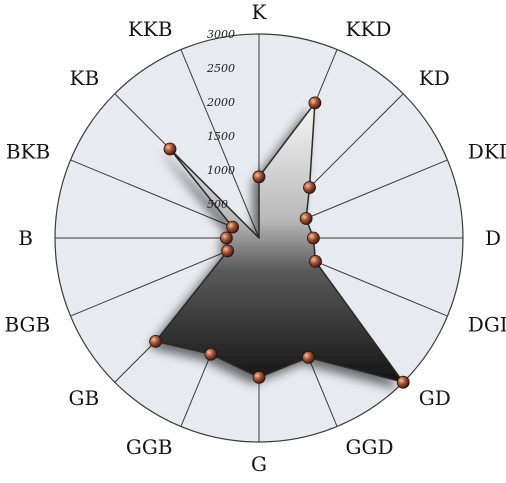 This screenshot has height=483, width=506. What do you see at coordinates (221, 34) in the screenshot?
I see `radial-tick-3000: 3000` at bounding box center [221, 34].